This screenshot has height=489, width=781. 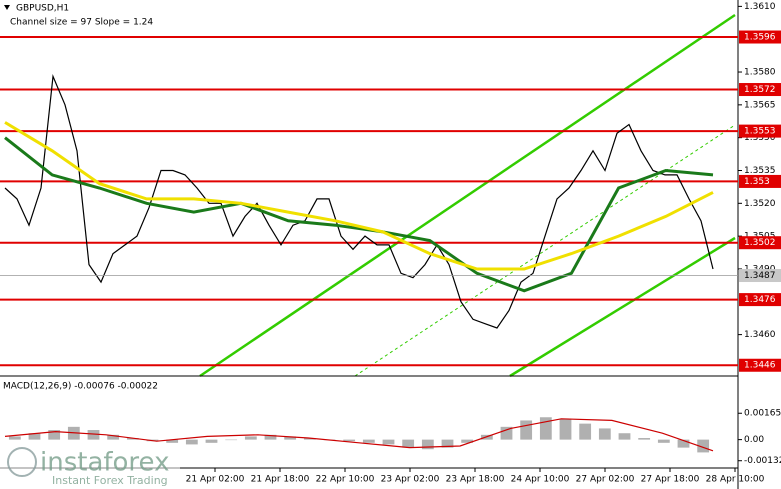 I want to click on watermark: instaforex Instant Forex Trading, so click(x=90, y=466).